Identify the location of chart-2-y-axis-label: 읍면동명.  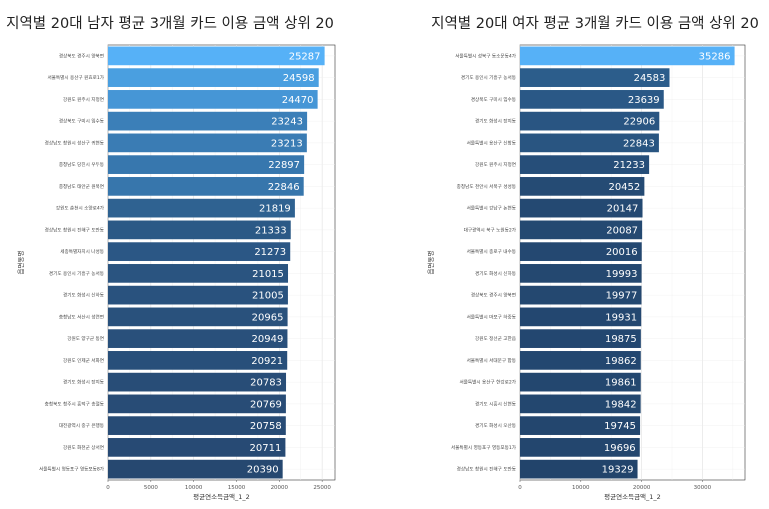
(430, 263).